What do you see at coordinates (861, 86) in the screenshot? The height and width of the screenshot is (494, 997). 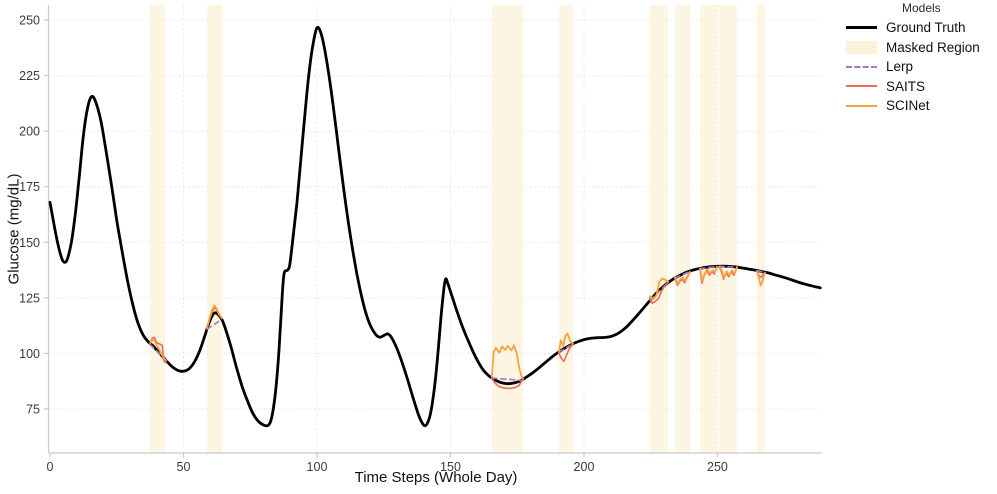 I see `legend-swatch-saits` at bounding box center [861, 86].